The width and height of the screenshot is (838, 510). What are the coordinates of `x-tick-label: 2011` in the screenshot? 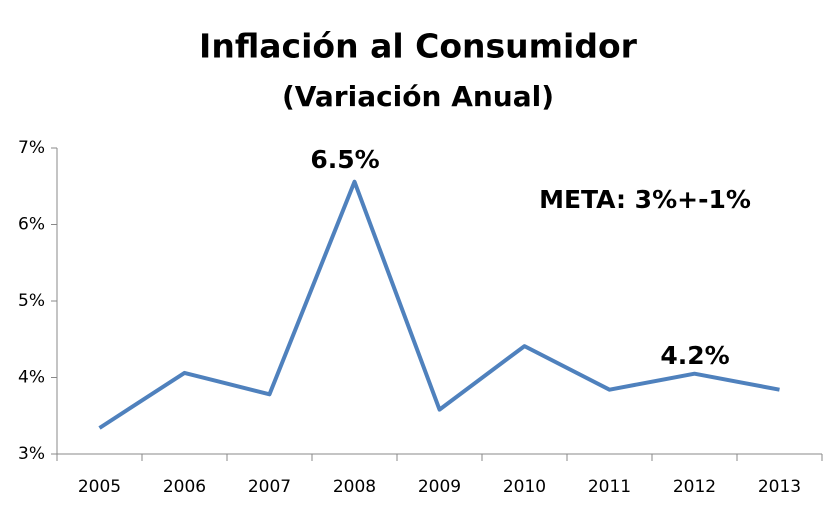 It's located at (609, 487).